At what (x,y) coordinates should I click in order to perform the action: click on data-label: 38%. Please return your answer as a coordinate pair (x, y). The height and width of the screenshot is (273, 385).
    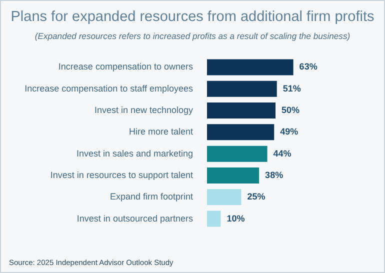
    Looking at the image, I should click on (274, 175).